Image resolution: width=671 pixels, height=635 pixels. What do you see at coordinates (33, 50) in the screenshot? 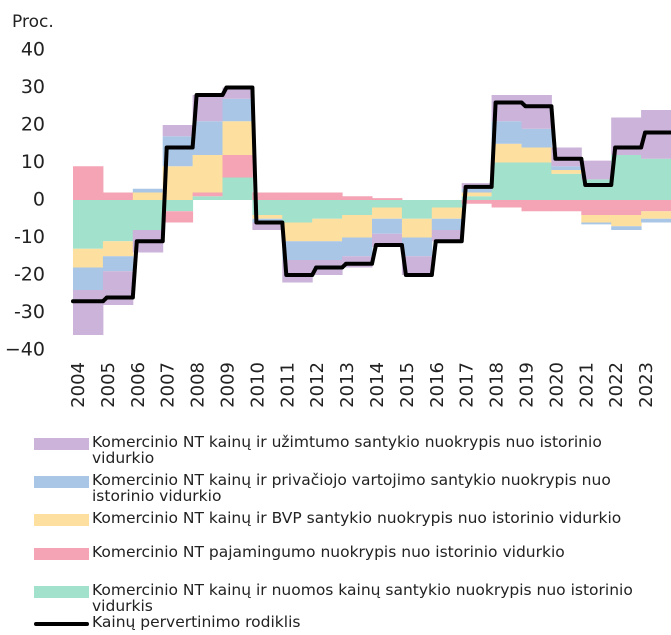
I see `y-tick-label: 40` at bounding box center [33, 50].